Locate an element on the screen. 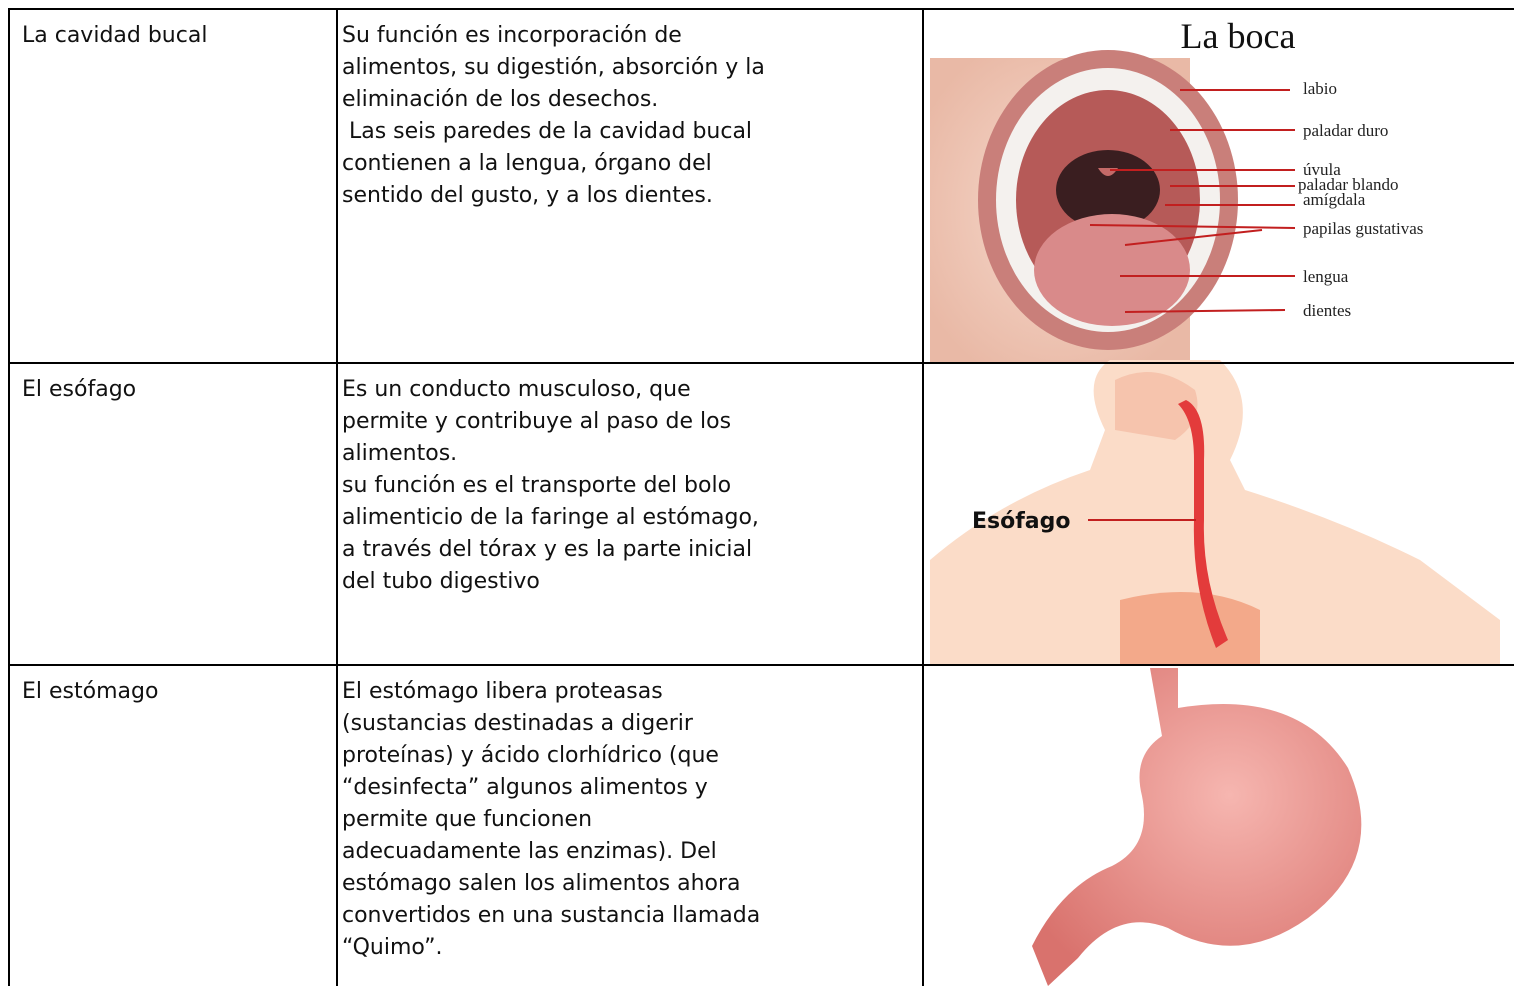  figure-title: La boca is located at coordinates (1238, 36).